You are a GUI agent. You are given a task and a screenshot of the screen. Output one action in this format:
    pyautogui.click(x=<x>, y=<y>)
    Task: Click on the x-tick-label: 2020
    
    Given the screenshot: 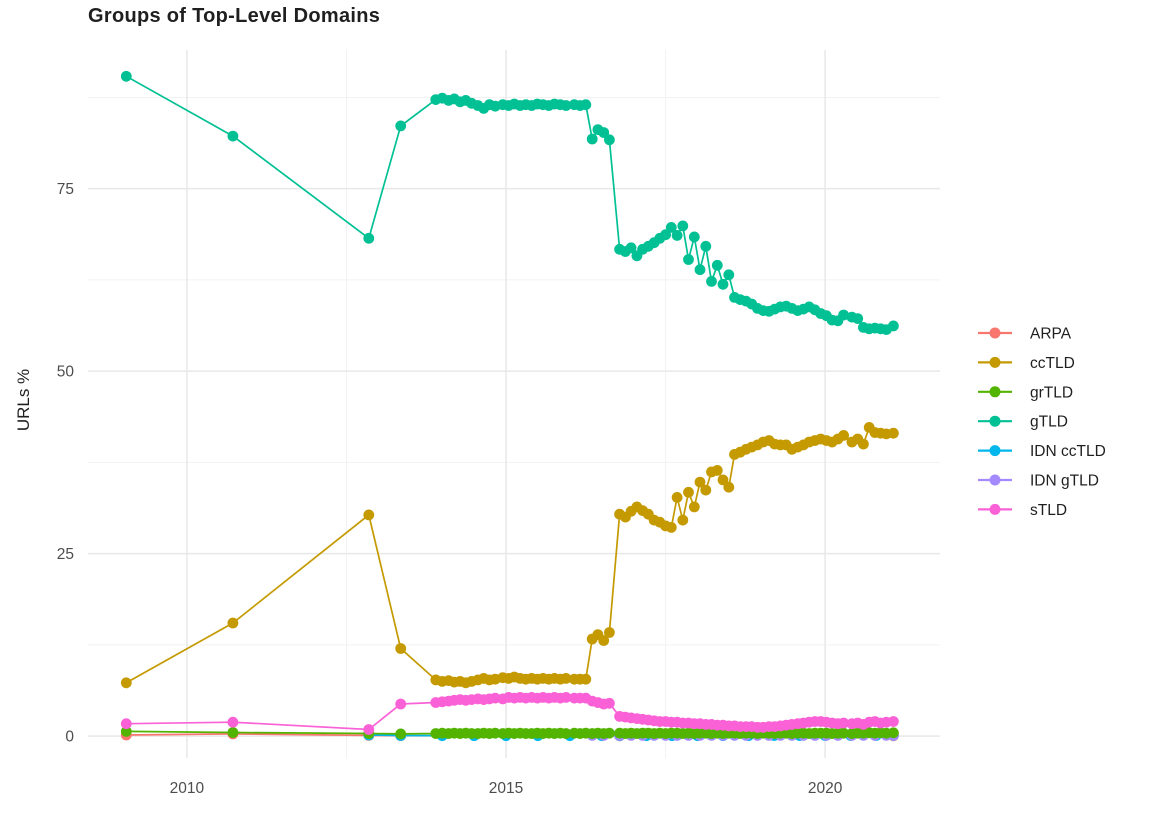 What is the action you would take?
    pyautogui.click(x=825, y=788)
    